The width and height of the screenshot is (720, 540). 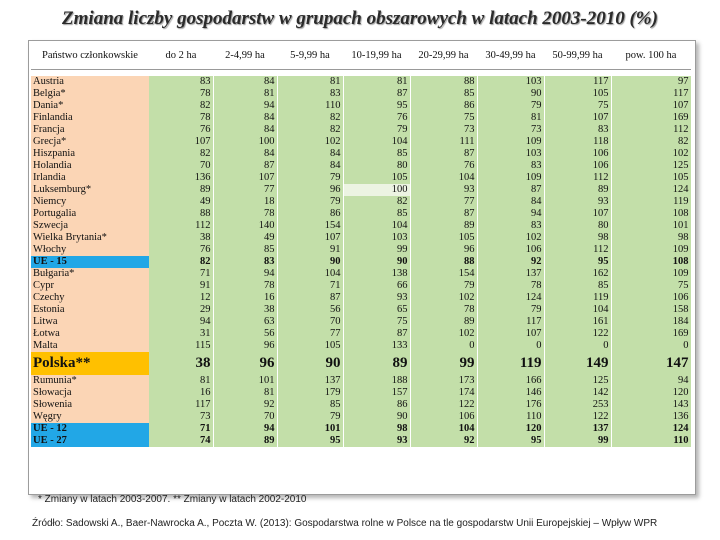 I want to click on table-row: Portugalia 88 78 86 85 87 94 107 108, so click(x=361, y=214).